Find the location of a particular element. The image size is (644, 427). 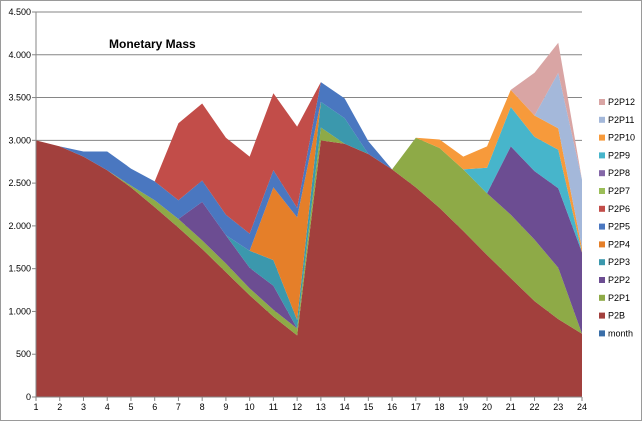

x-tick-label: 8 is located at coordinates (202, 407).